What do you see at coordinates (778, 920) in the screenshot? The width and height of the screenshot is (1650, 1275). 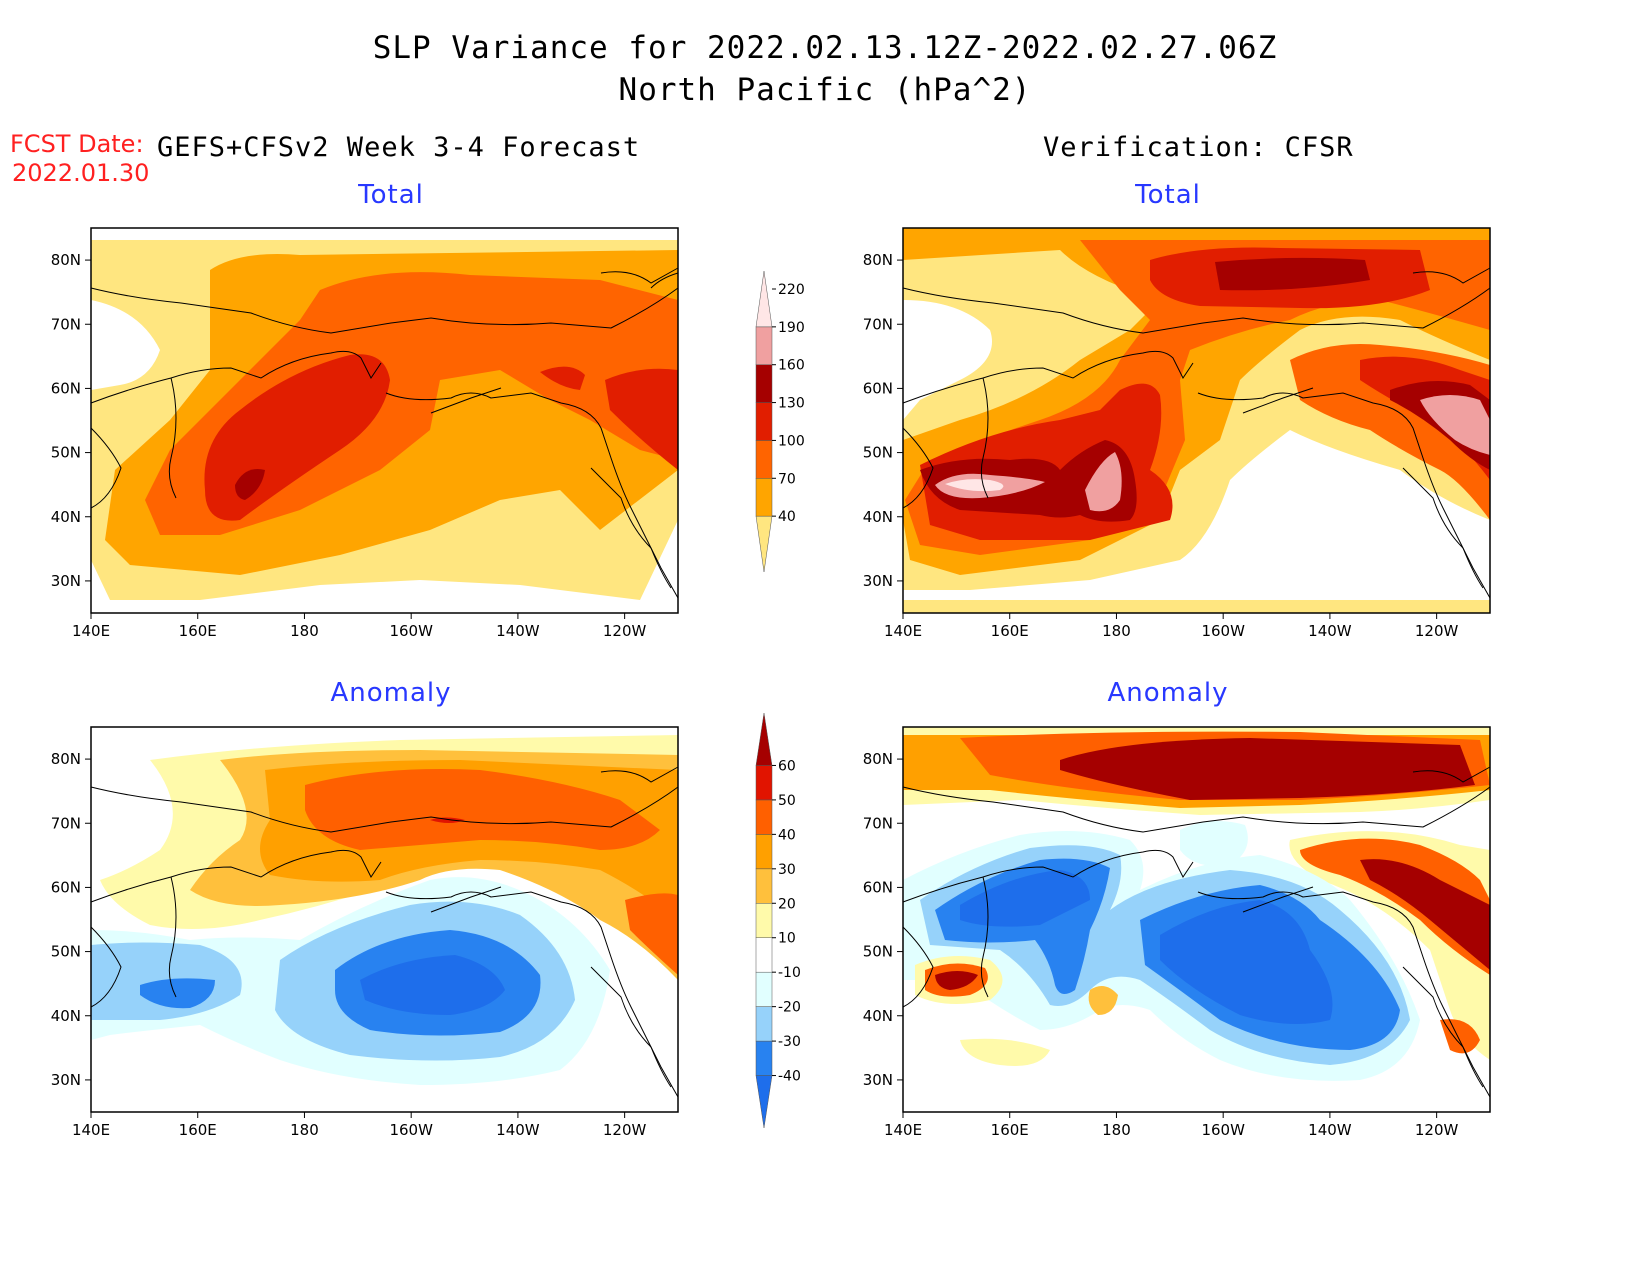 I see `colorbar-anomaly: -40 -30 -20 -10 10 20 30 40 50 60` at bounding box center [778, 920].